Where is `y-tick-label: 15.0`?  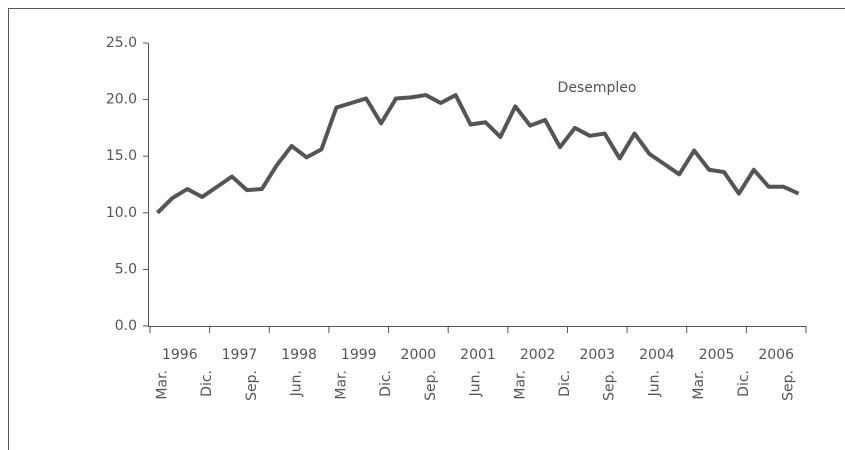
y-tick-label: 15.0 is located at coordinates (121, 156).